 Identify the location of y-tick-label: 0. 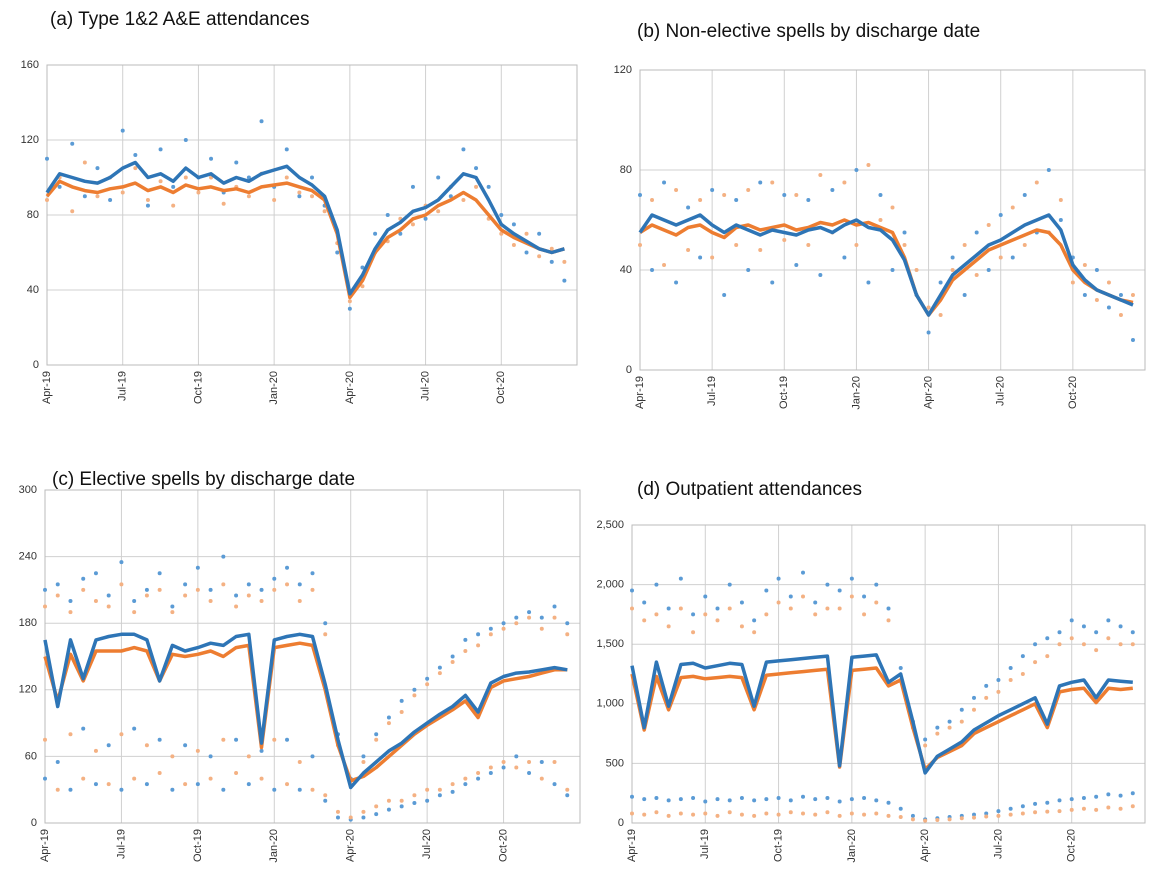
(34, 823).